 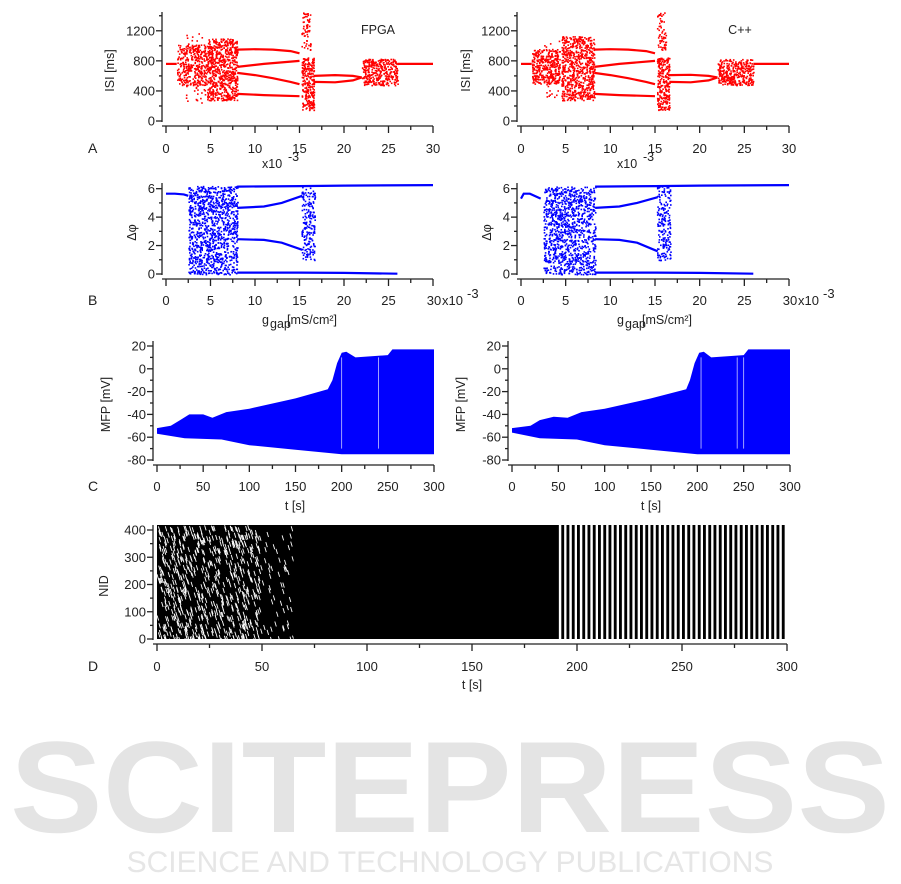 I want to click on y-tick-label: 2, so click(x=151, y=245).